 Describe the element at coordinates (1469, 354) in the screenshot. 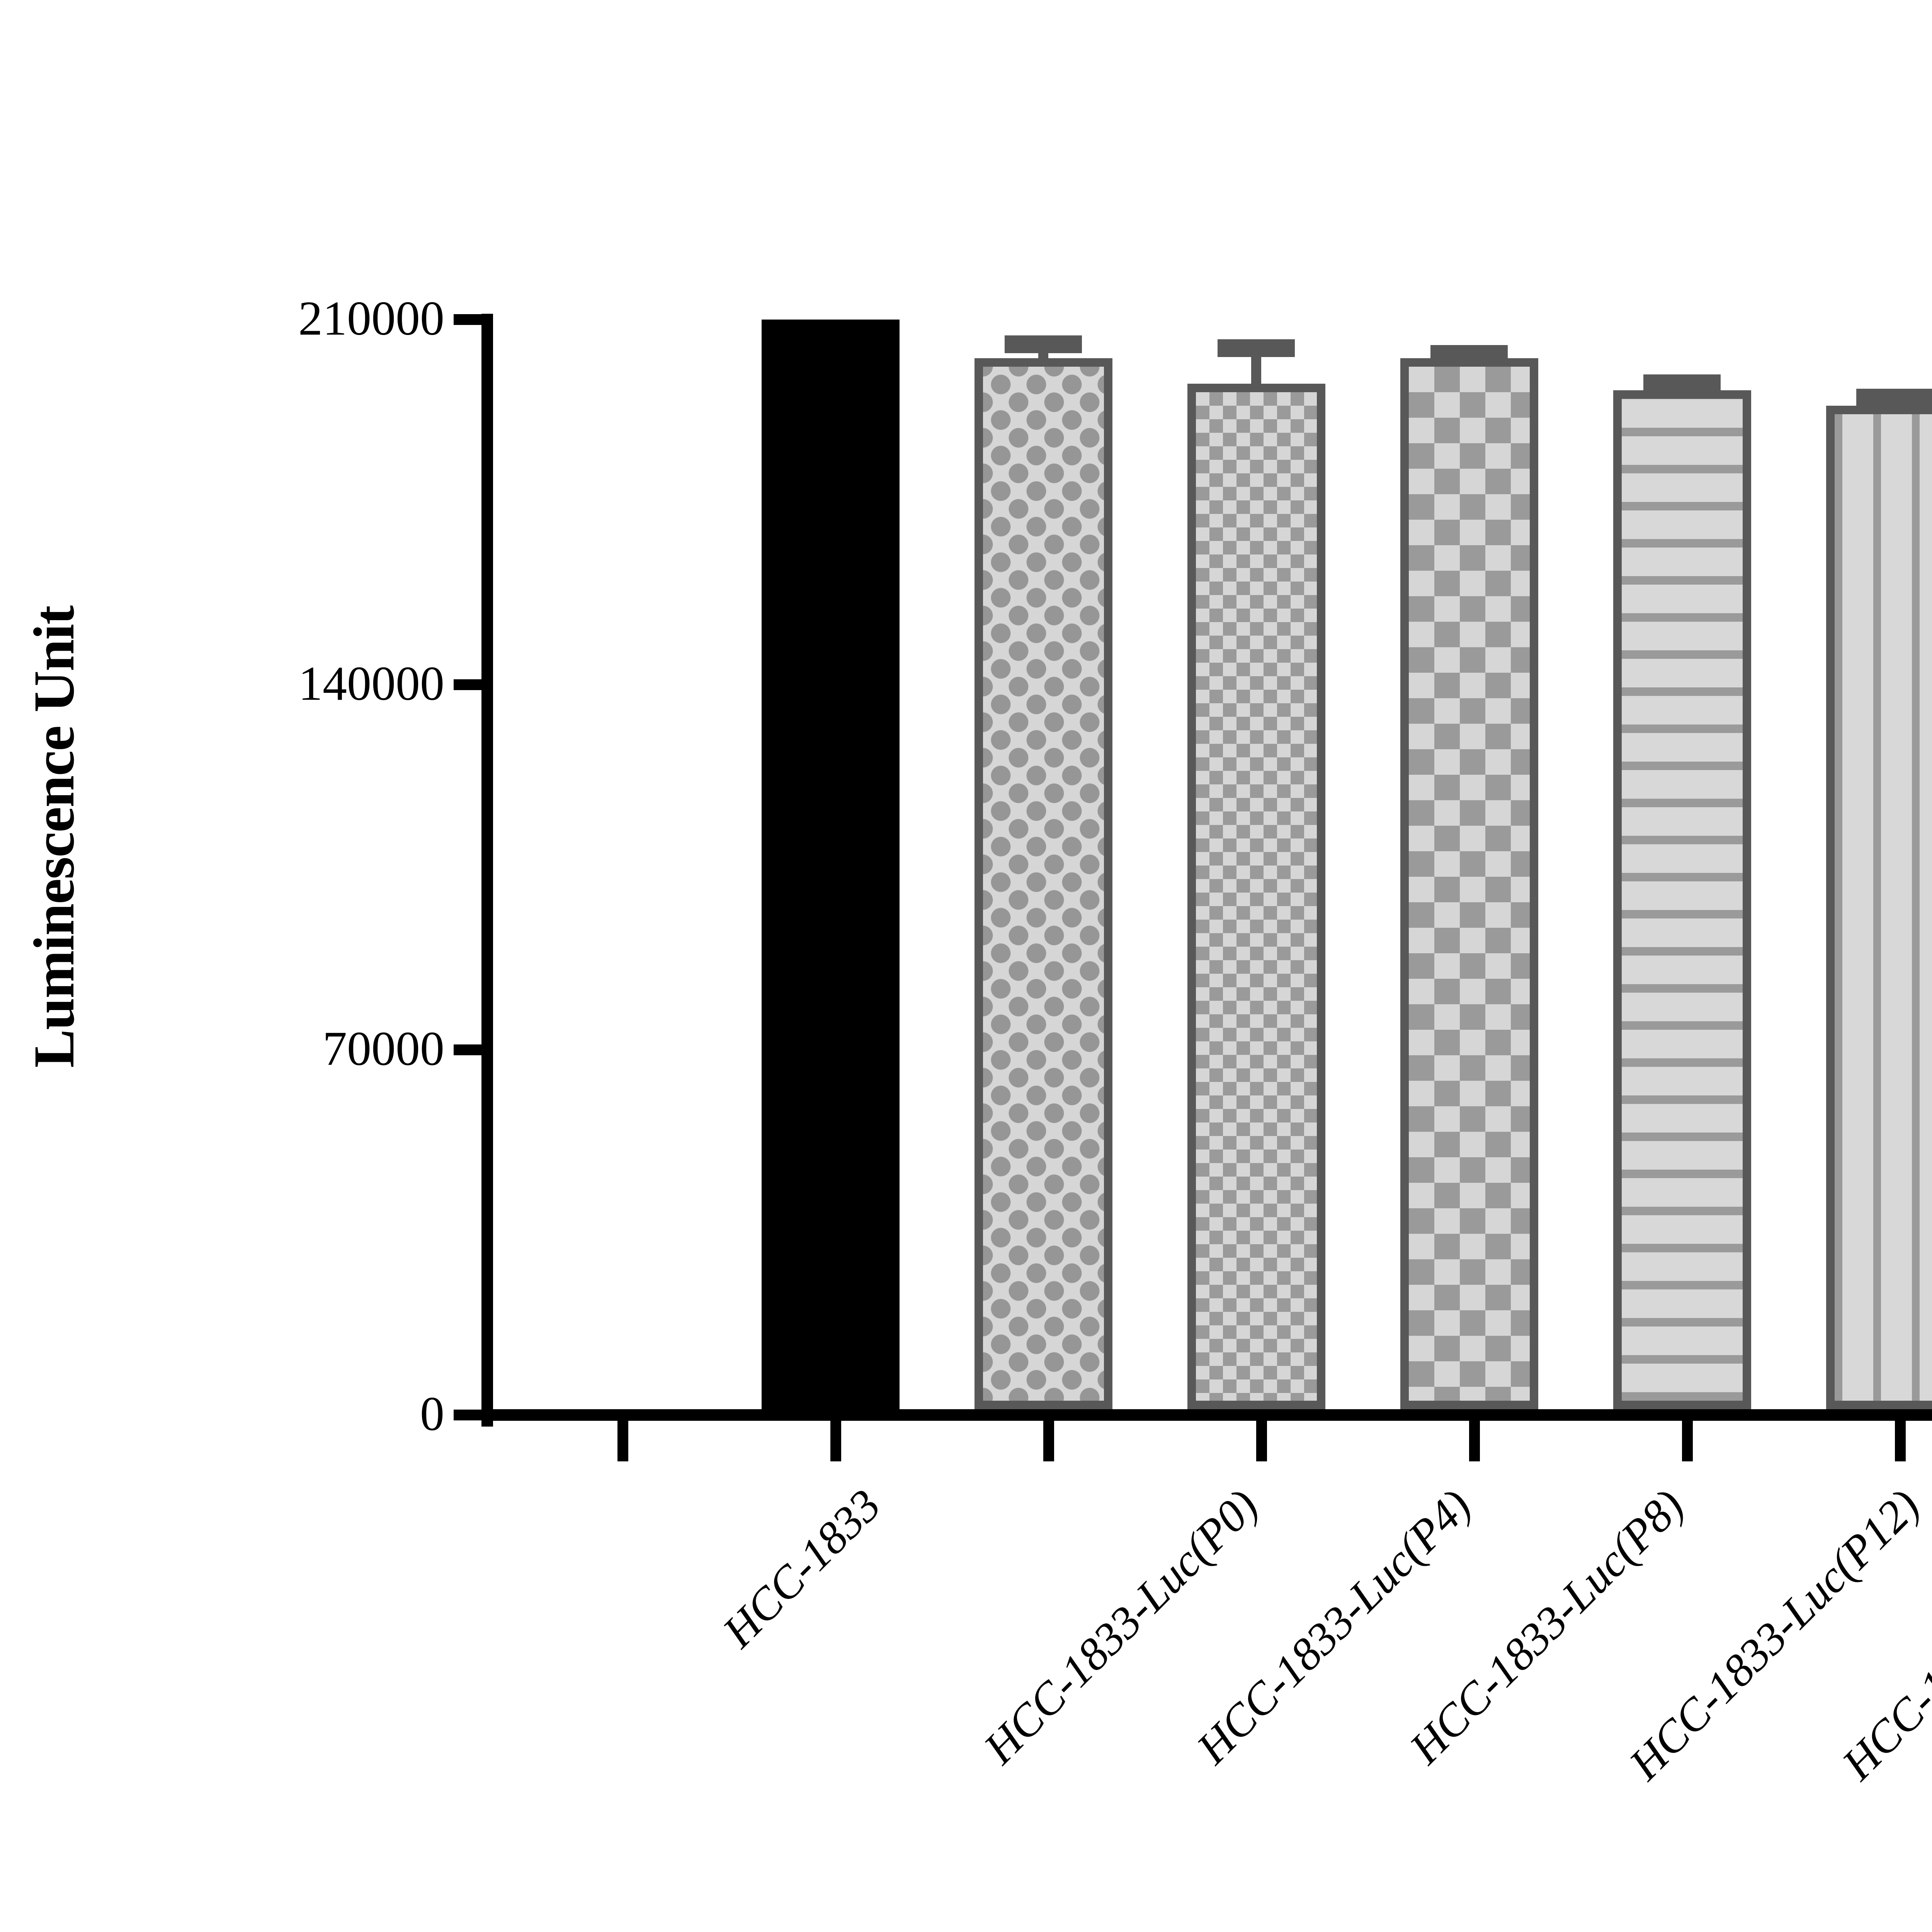

I see `error-bar-cap-p12` at that location.